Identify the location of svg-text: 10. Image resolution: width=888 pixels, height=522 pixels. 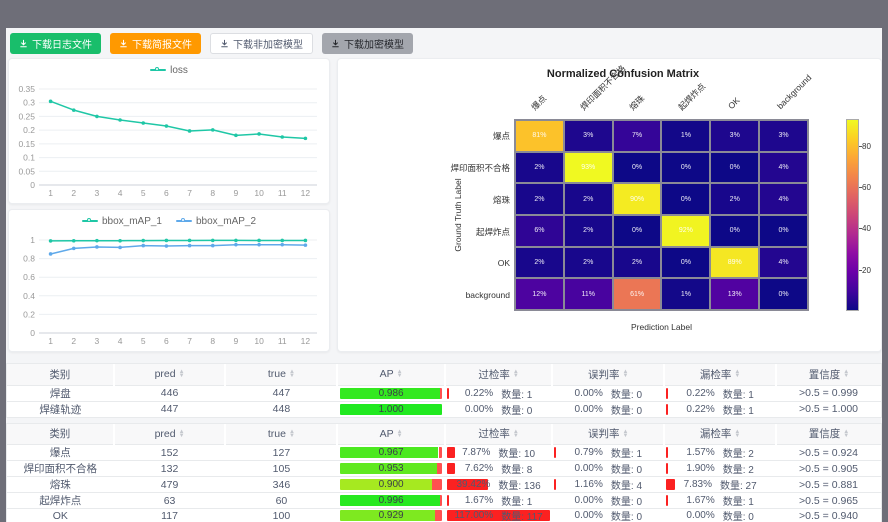
(259, 341).